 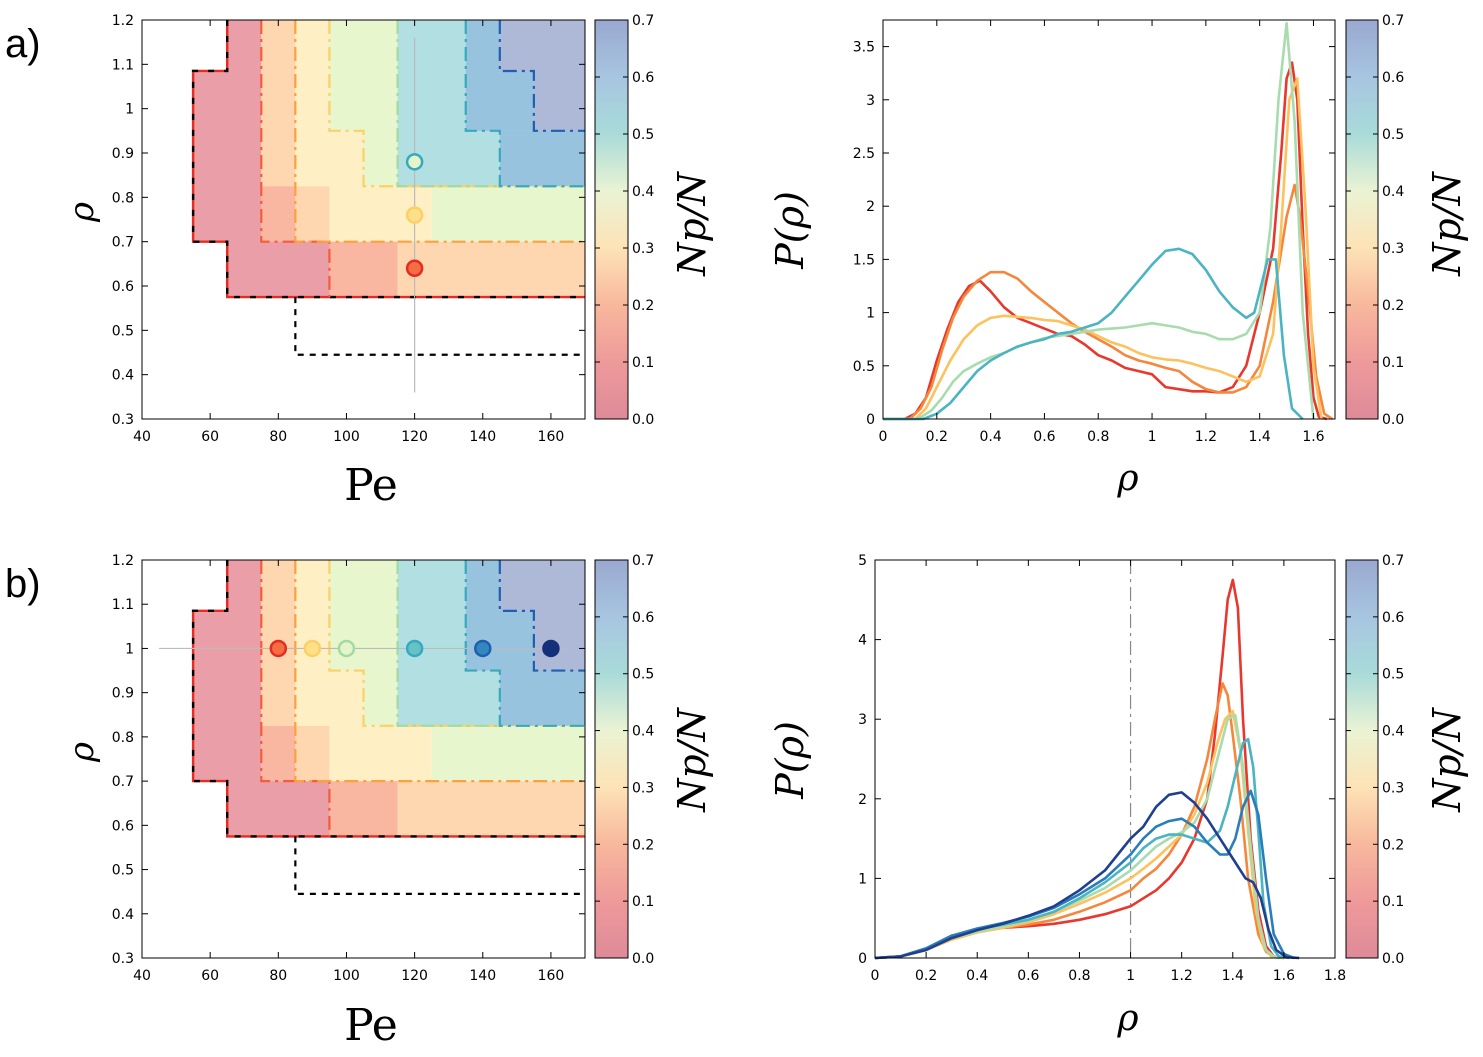 What do you see at coordinates (1393, 618) in the screenshot?
I see `colorbar-tick-label: 0.6` at bounding box center [1393, 618].